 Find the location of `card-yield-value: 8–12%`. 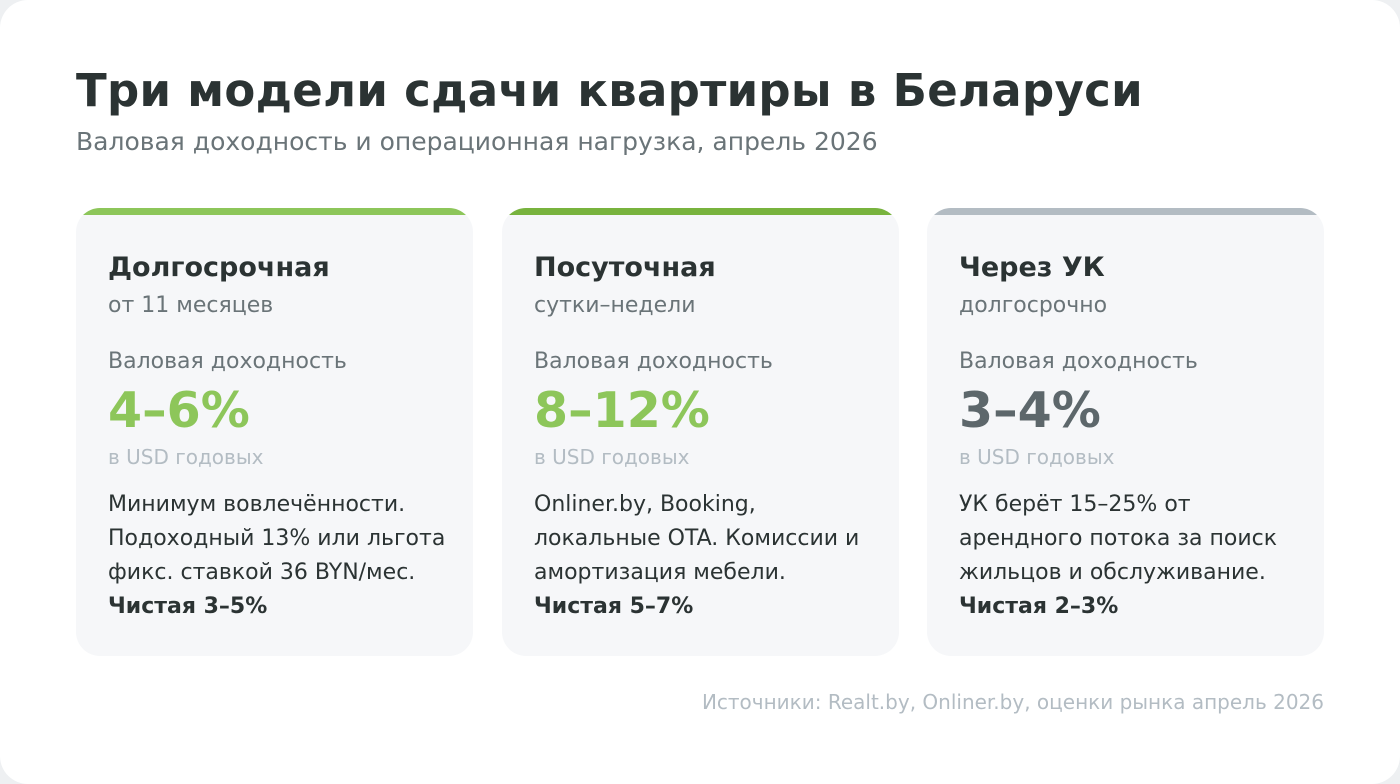

card-yield-value: 8–12% is located at coordinates (622, 410).